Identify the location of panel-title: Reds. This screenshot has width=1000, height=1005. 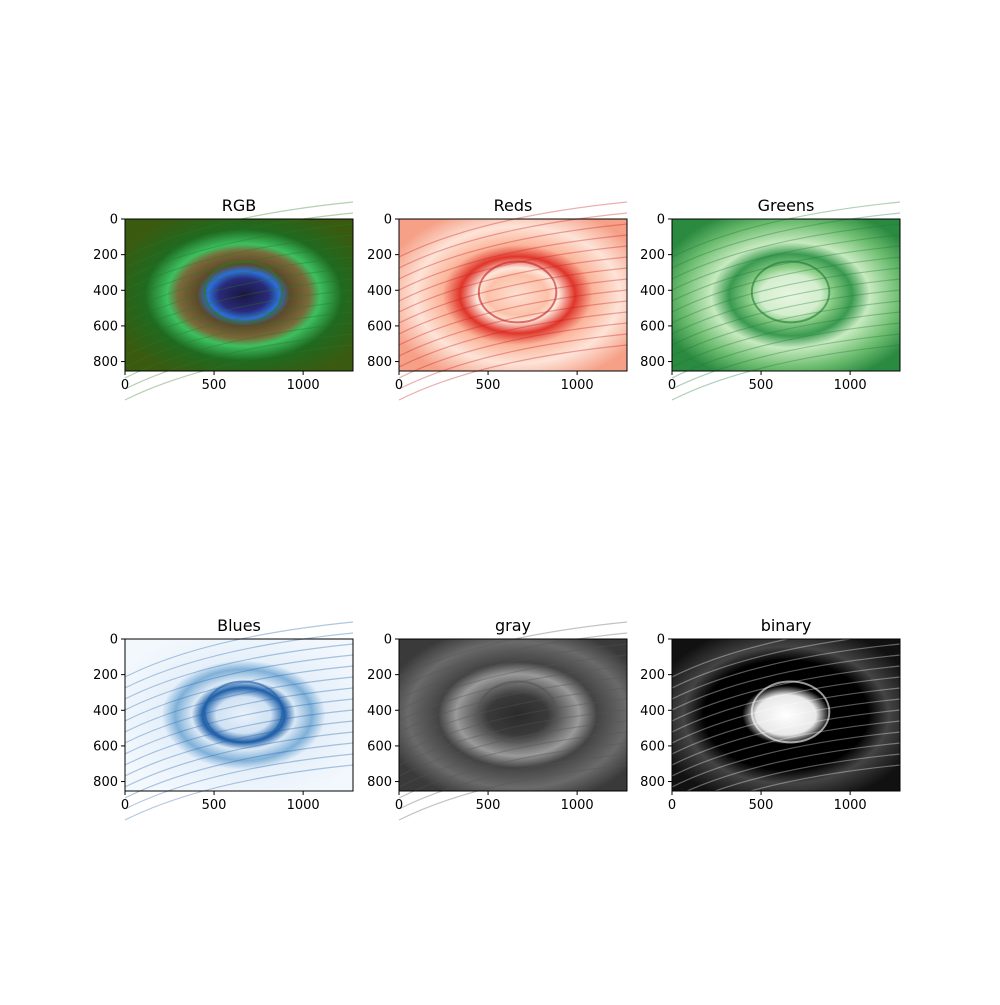
(513, 205).